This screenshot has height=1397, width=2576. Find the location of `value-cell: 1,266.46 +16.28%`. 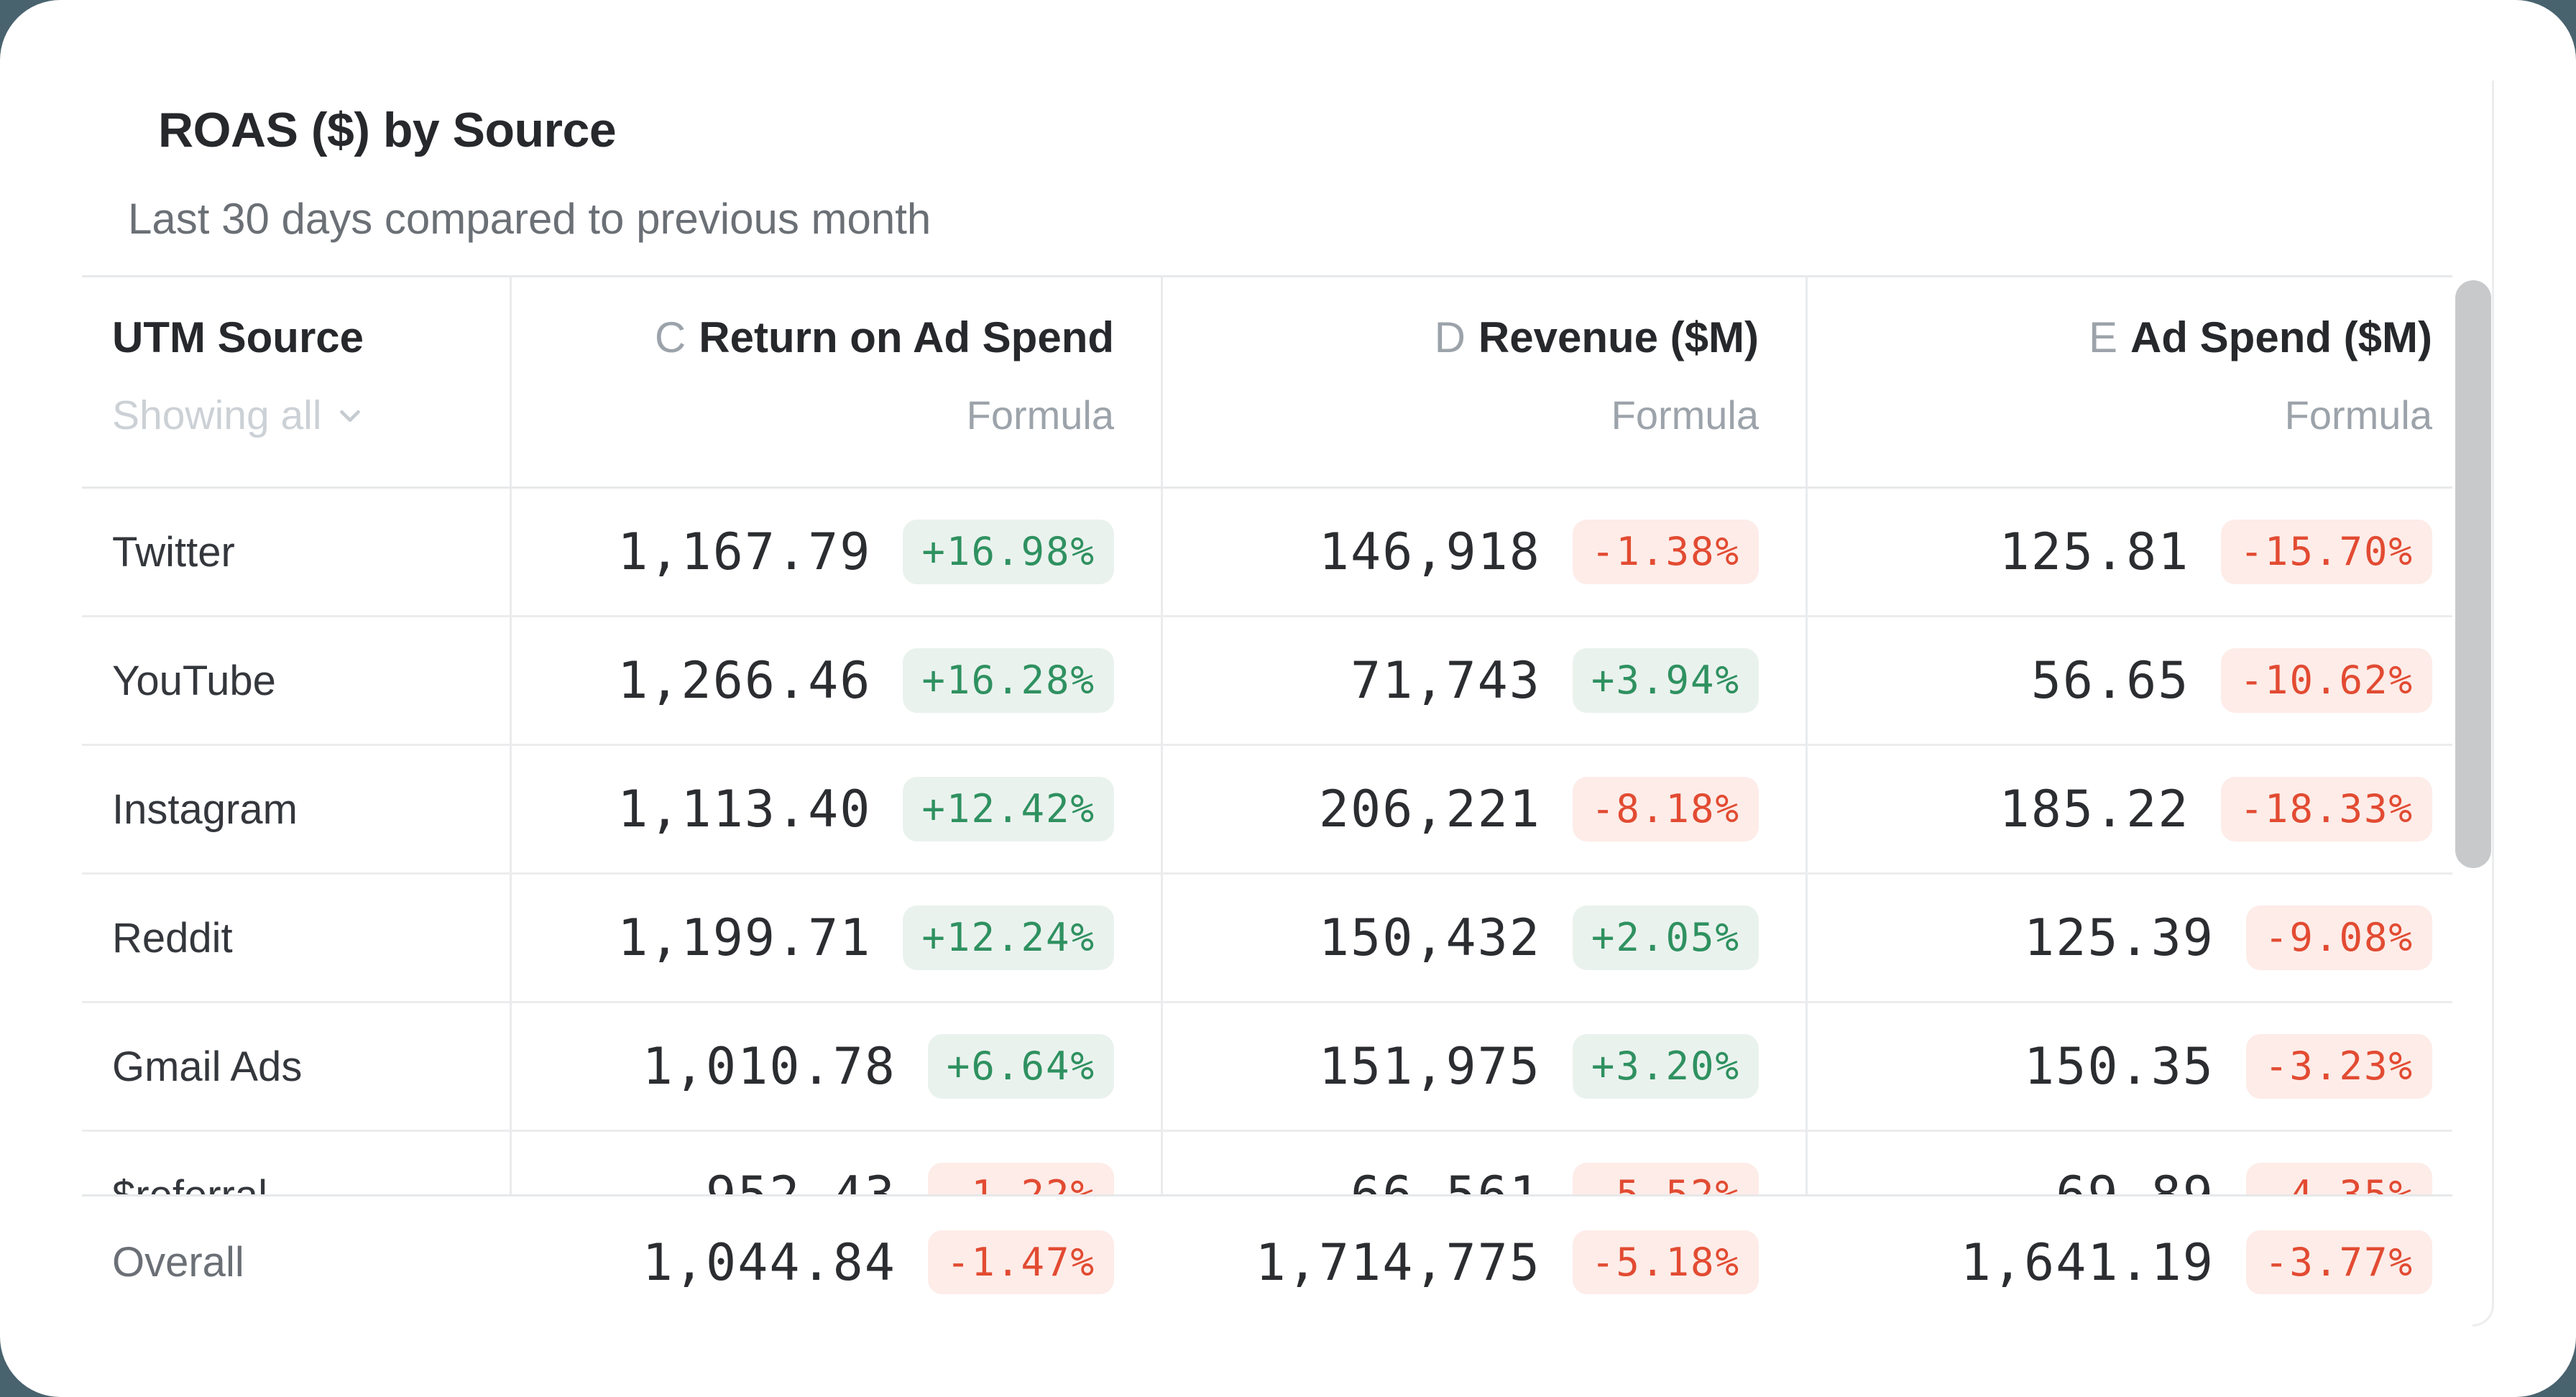

value-cell: 1,266.46 +16.28% is located at coordinates (835, 680).